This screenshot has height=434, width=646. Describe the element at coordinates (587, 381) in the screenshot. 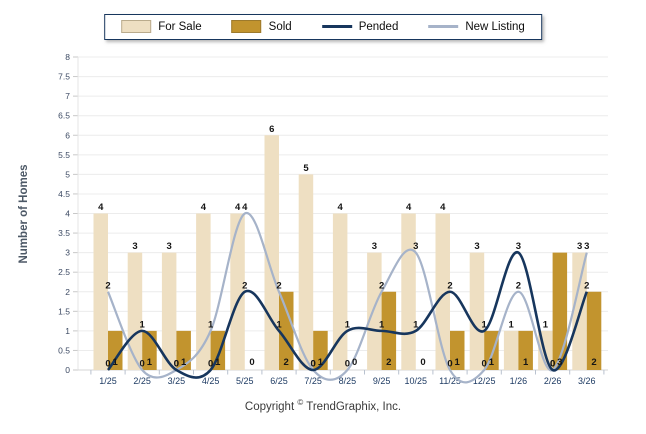

I see `x-tick-label: 3/26` at that location.